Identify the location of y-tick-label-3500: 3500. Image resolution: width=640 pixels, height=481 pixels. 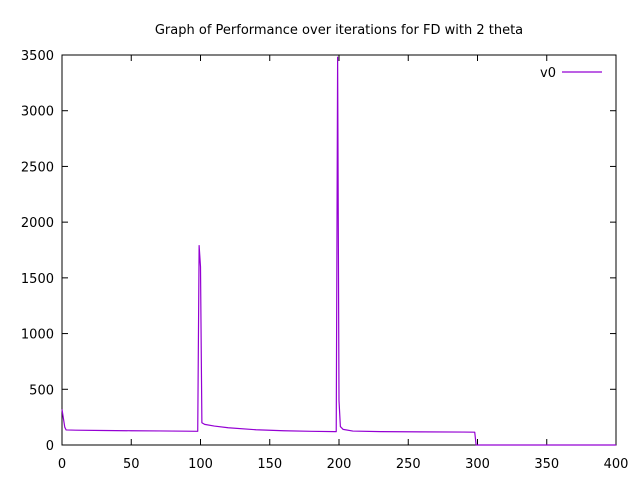
(37, 56).